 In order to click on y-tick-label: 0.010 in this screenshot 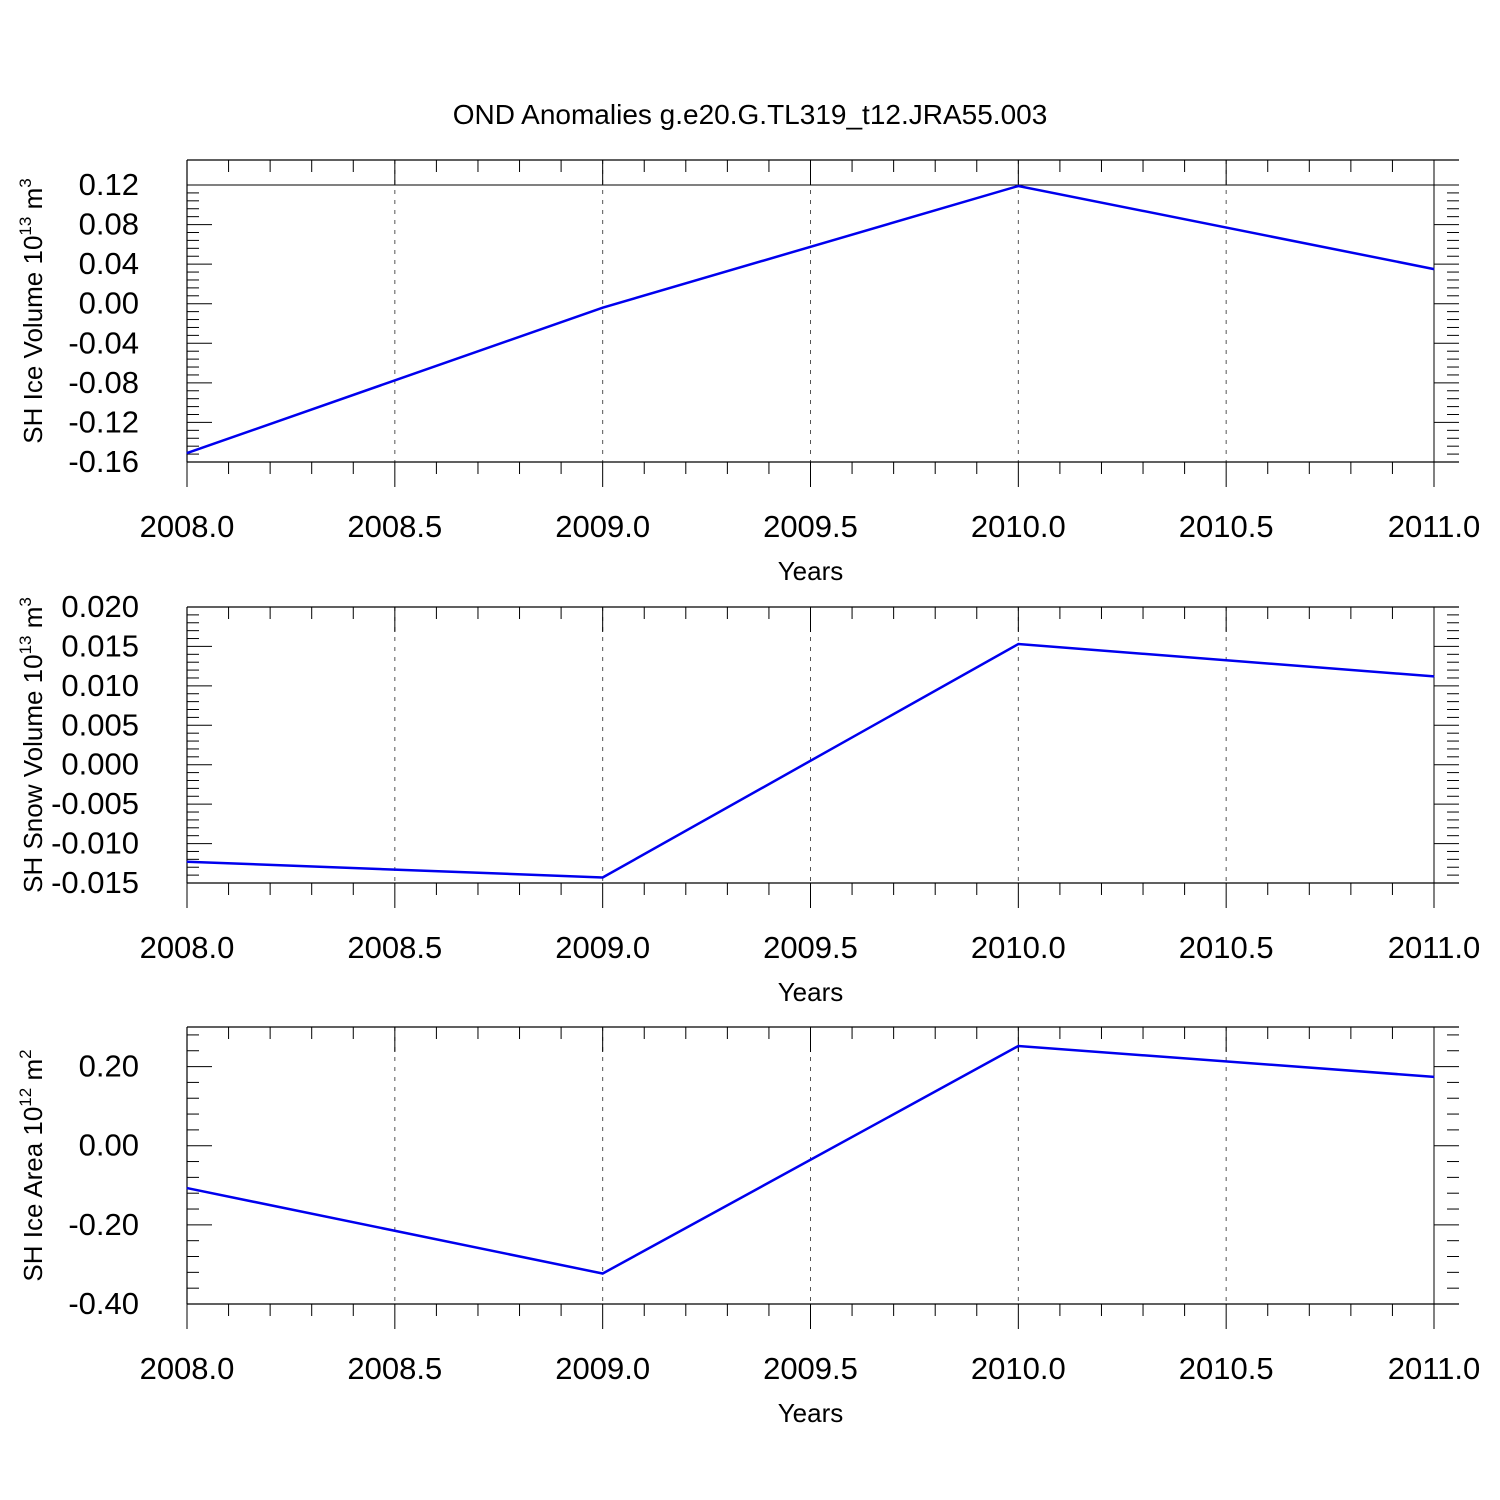, I will do `click(100, 685)`.